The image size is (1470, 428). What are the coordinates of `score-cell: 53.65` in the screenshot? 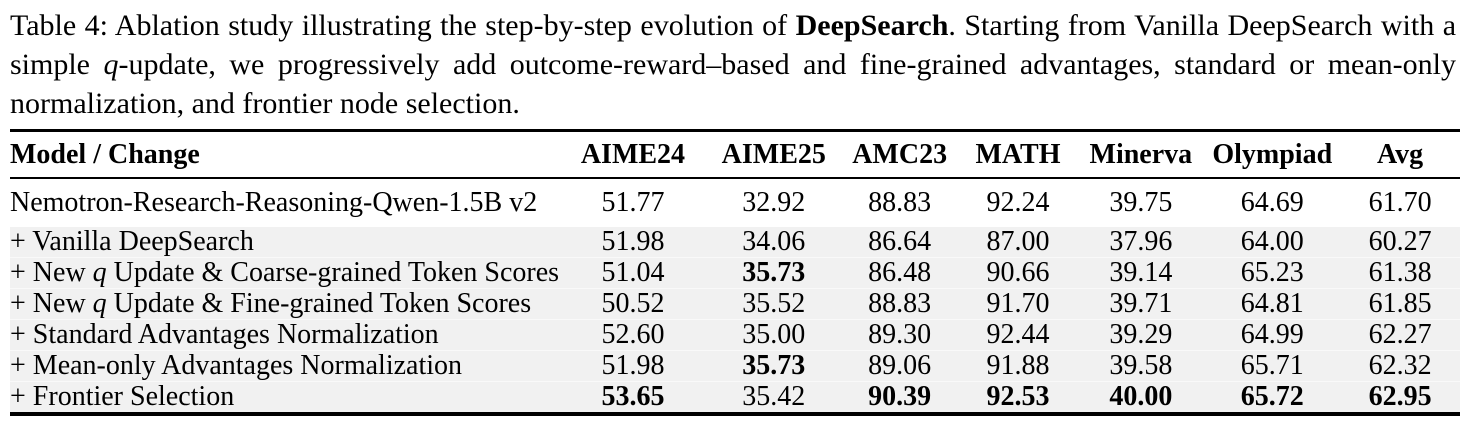 It's located at (633, 398).